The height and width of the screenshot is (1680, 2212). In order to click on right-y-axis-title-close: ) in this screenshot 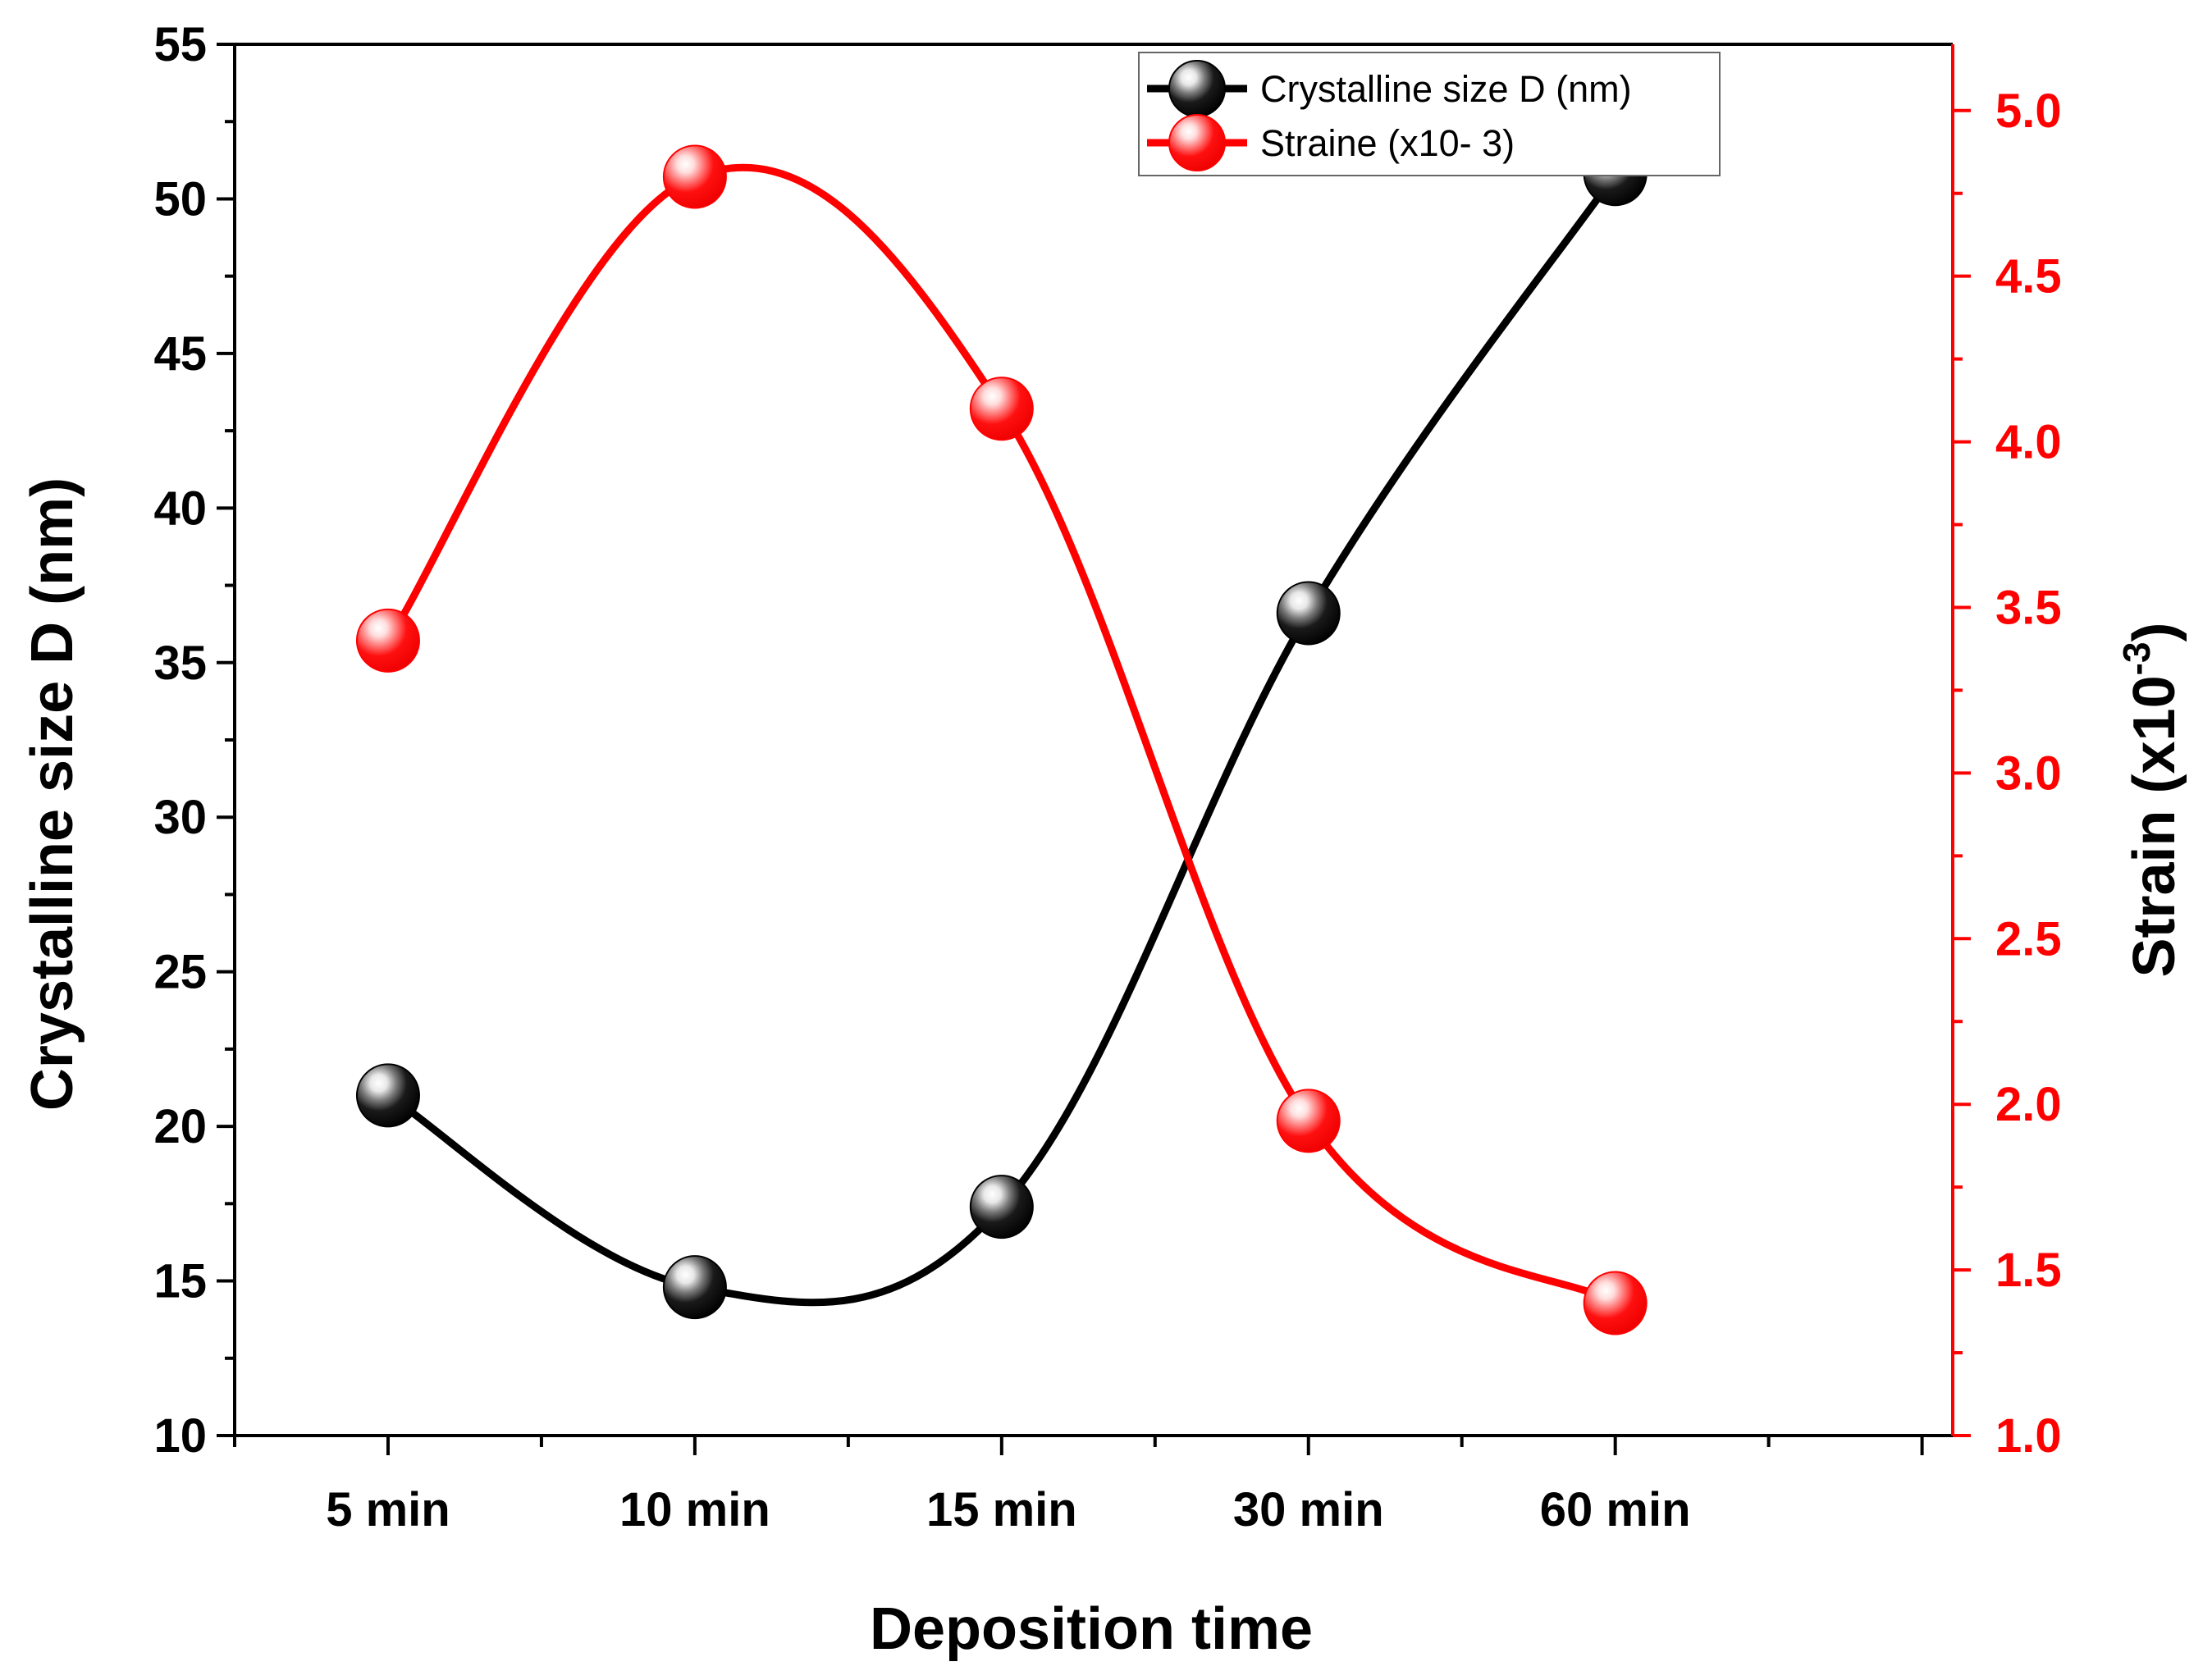, I will do `click(2154, 632)`.